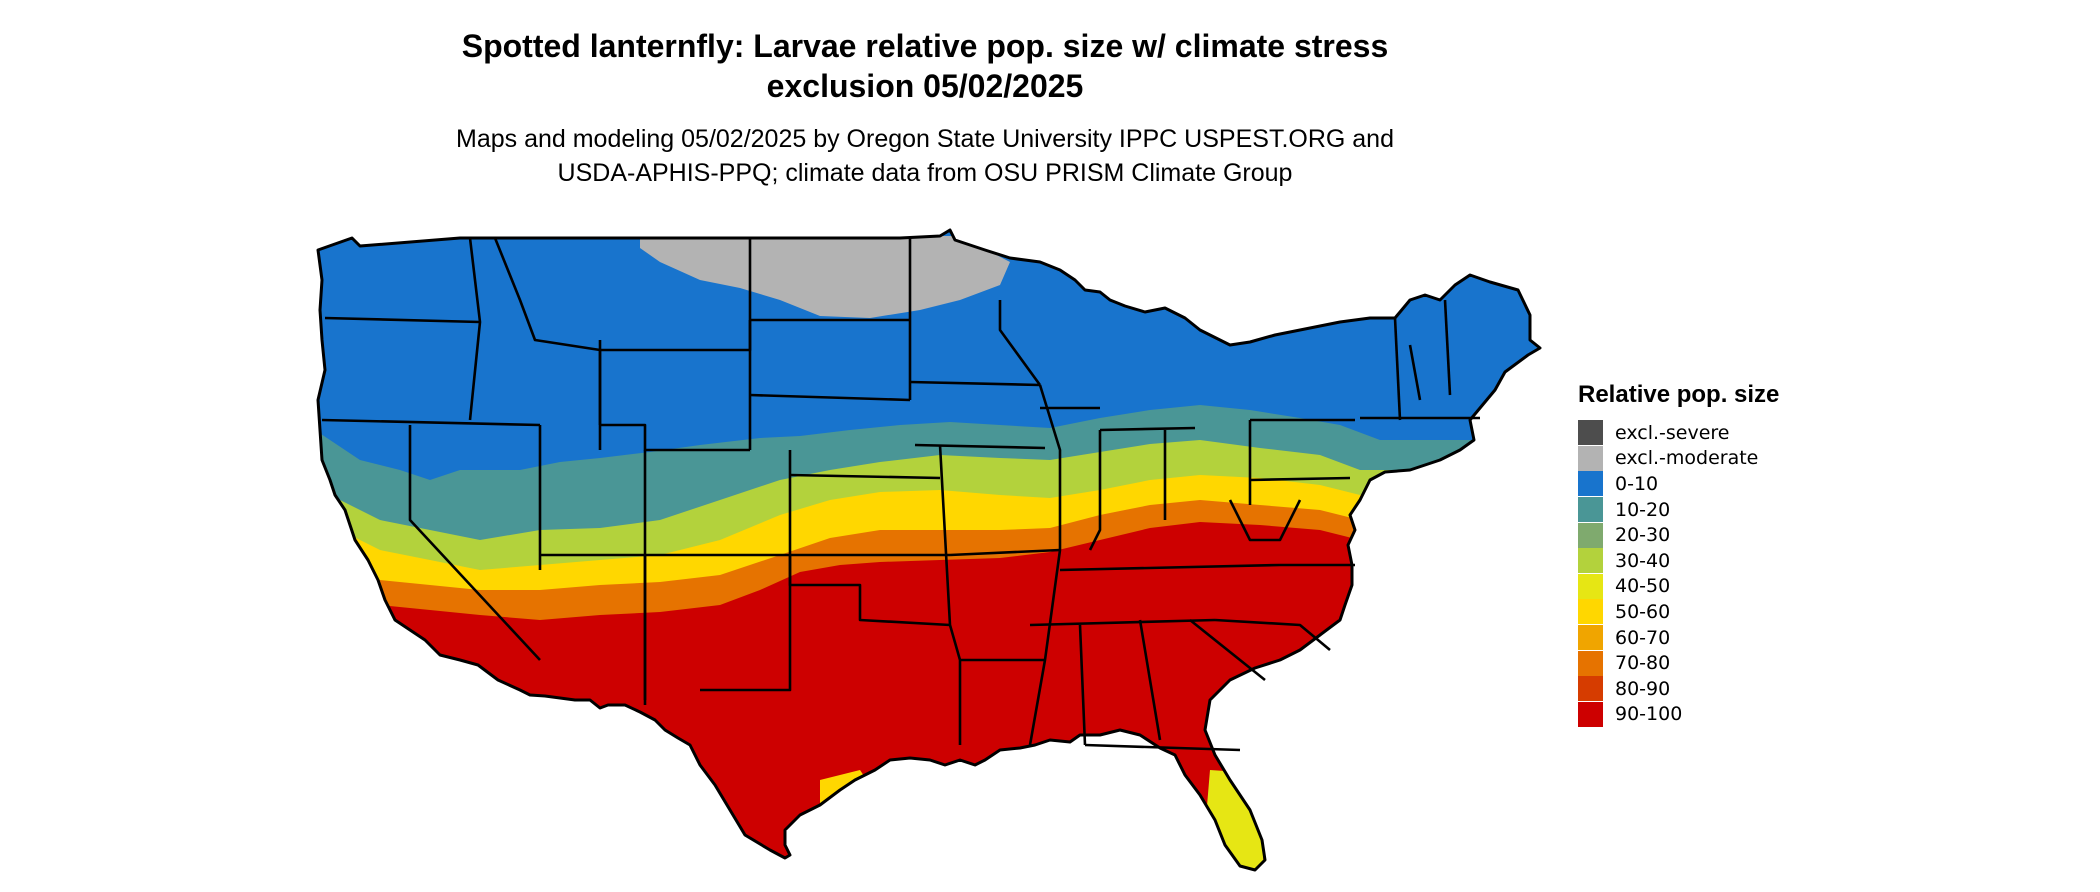 This screenshot has height=892, width=2100. What do you see at coordinates (1643, 560) in the screenshot?
I see `legend-label: 30-40` at bounding box center [1643, 560].